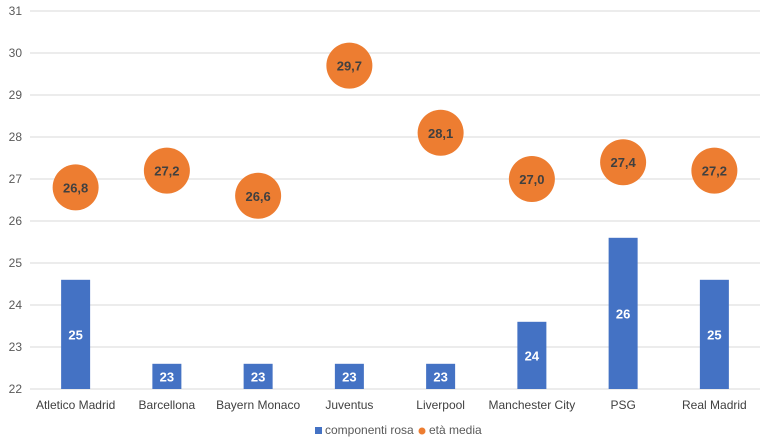  Describe the element at coordinates (714, 405) in the screenshot. I see `x-tick-label: Real Madrid` at that location.